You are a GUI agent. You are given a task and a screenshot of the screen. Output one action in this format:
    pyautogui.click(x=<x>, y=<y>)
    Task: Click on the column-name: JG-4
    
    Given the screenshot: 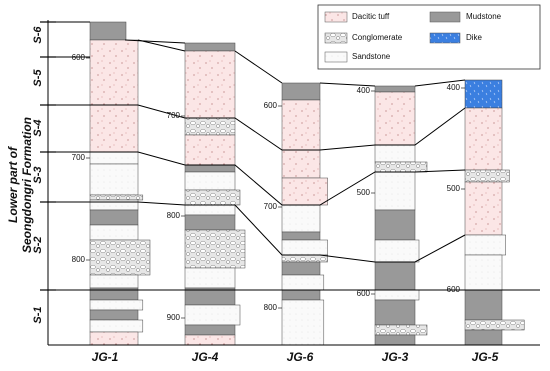 What is the action you would take?
    pyautogui.click(x=205, y=357)
    